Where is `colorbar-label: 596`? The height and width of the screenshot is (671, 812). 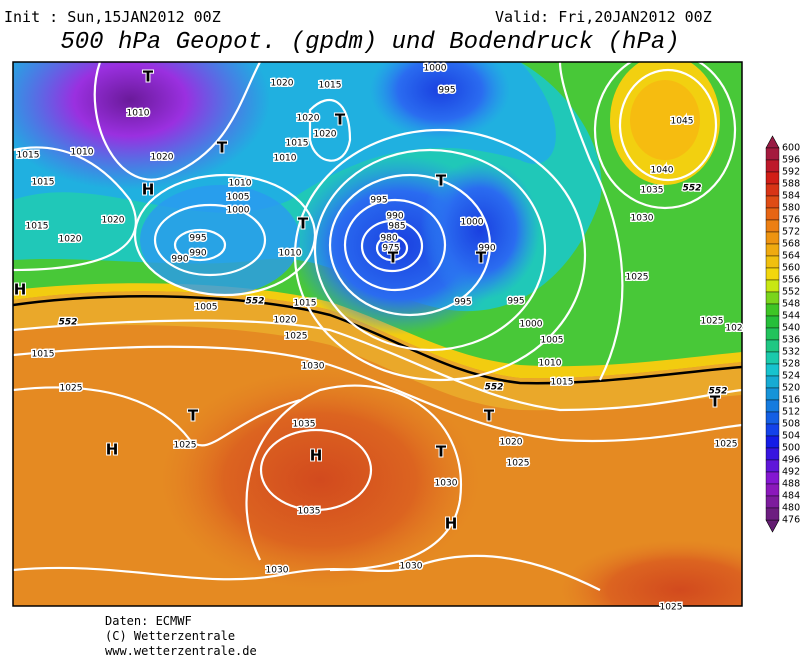
colorbar-label: 596 is located at coordinates (791, 160).